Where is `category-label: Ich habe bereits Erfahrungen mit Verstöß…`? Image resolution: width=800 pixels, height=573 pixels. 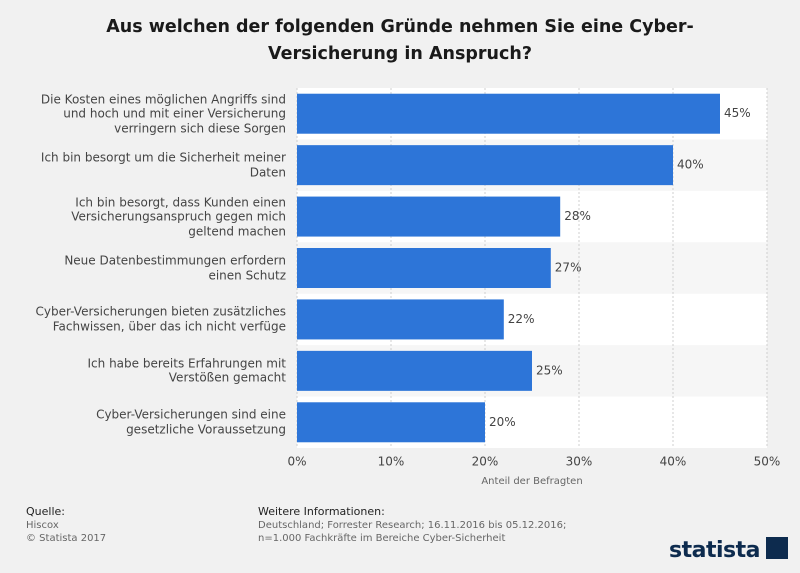
category-label: Ich habe bereits Erfahrungen mit Verstöß… is located at coordinates (186, 370).